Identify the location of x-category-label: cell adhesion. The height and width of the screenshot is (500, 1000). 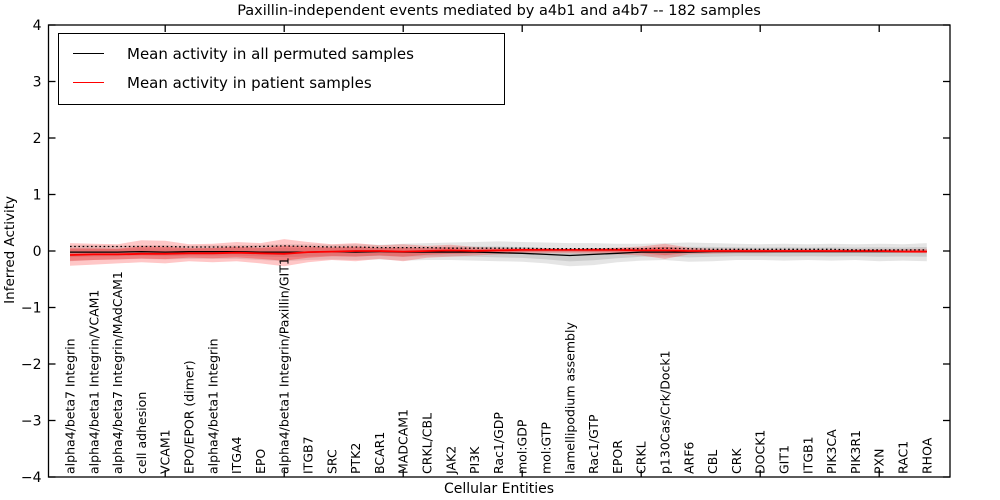
(141, 433).